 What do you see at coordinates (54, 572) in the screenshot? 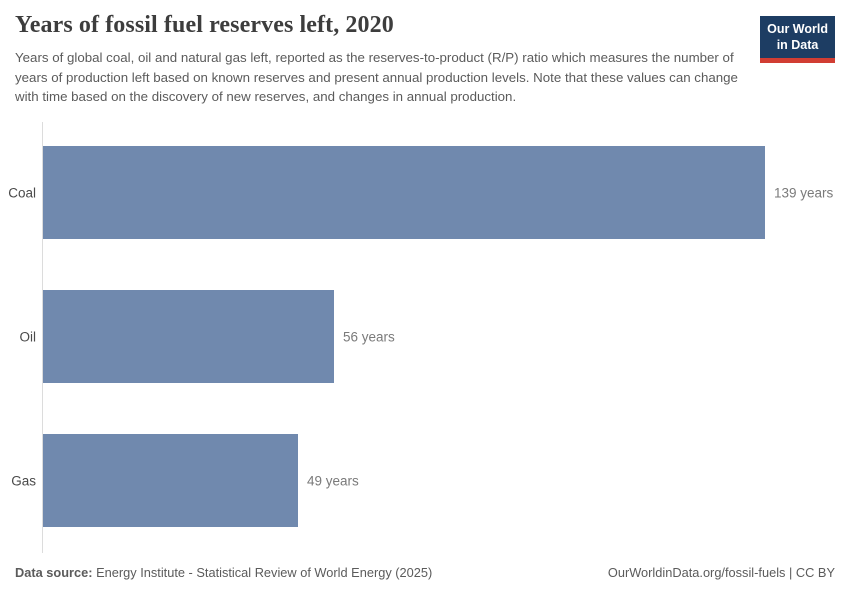
I see `data-source-label: Data source:` at bounding box center [54, 572].